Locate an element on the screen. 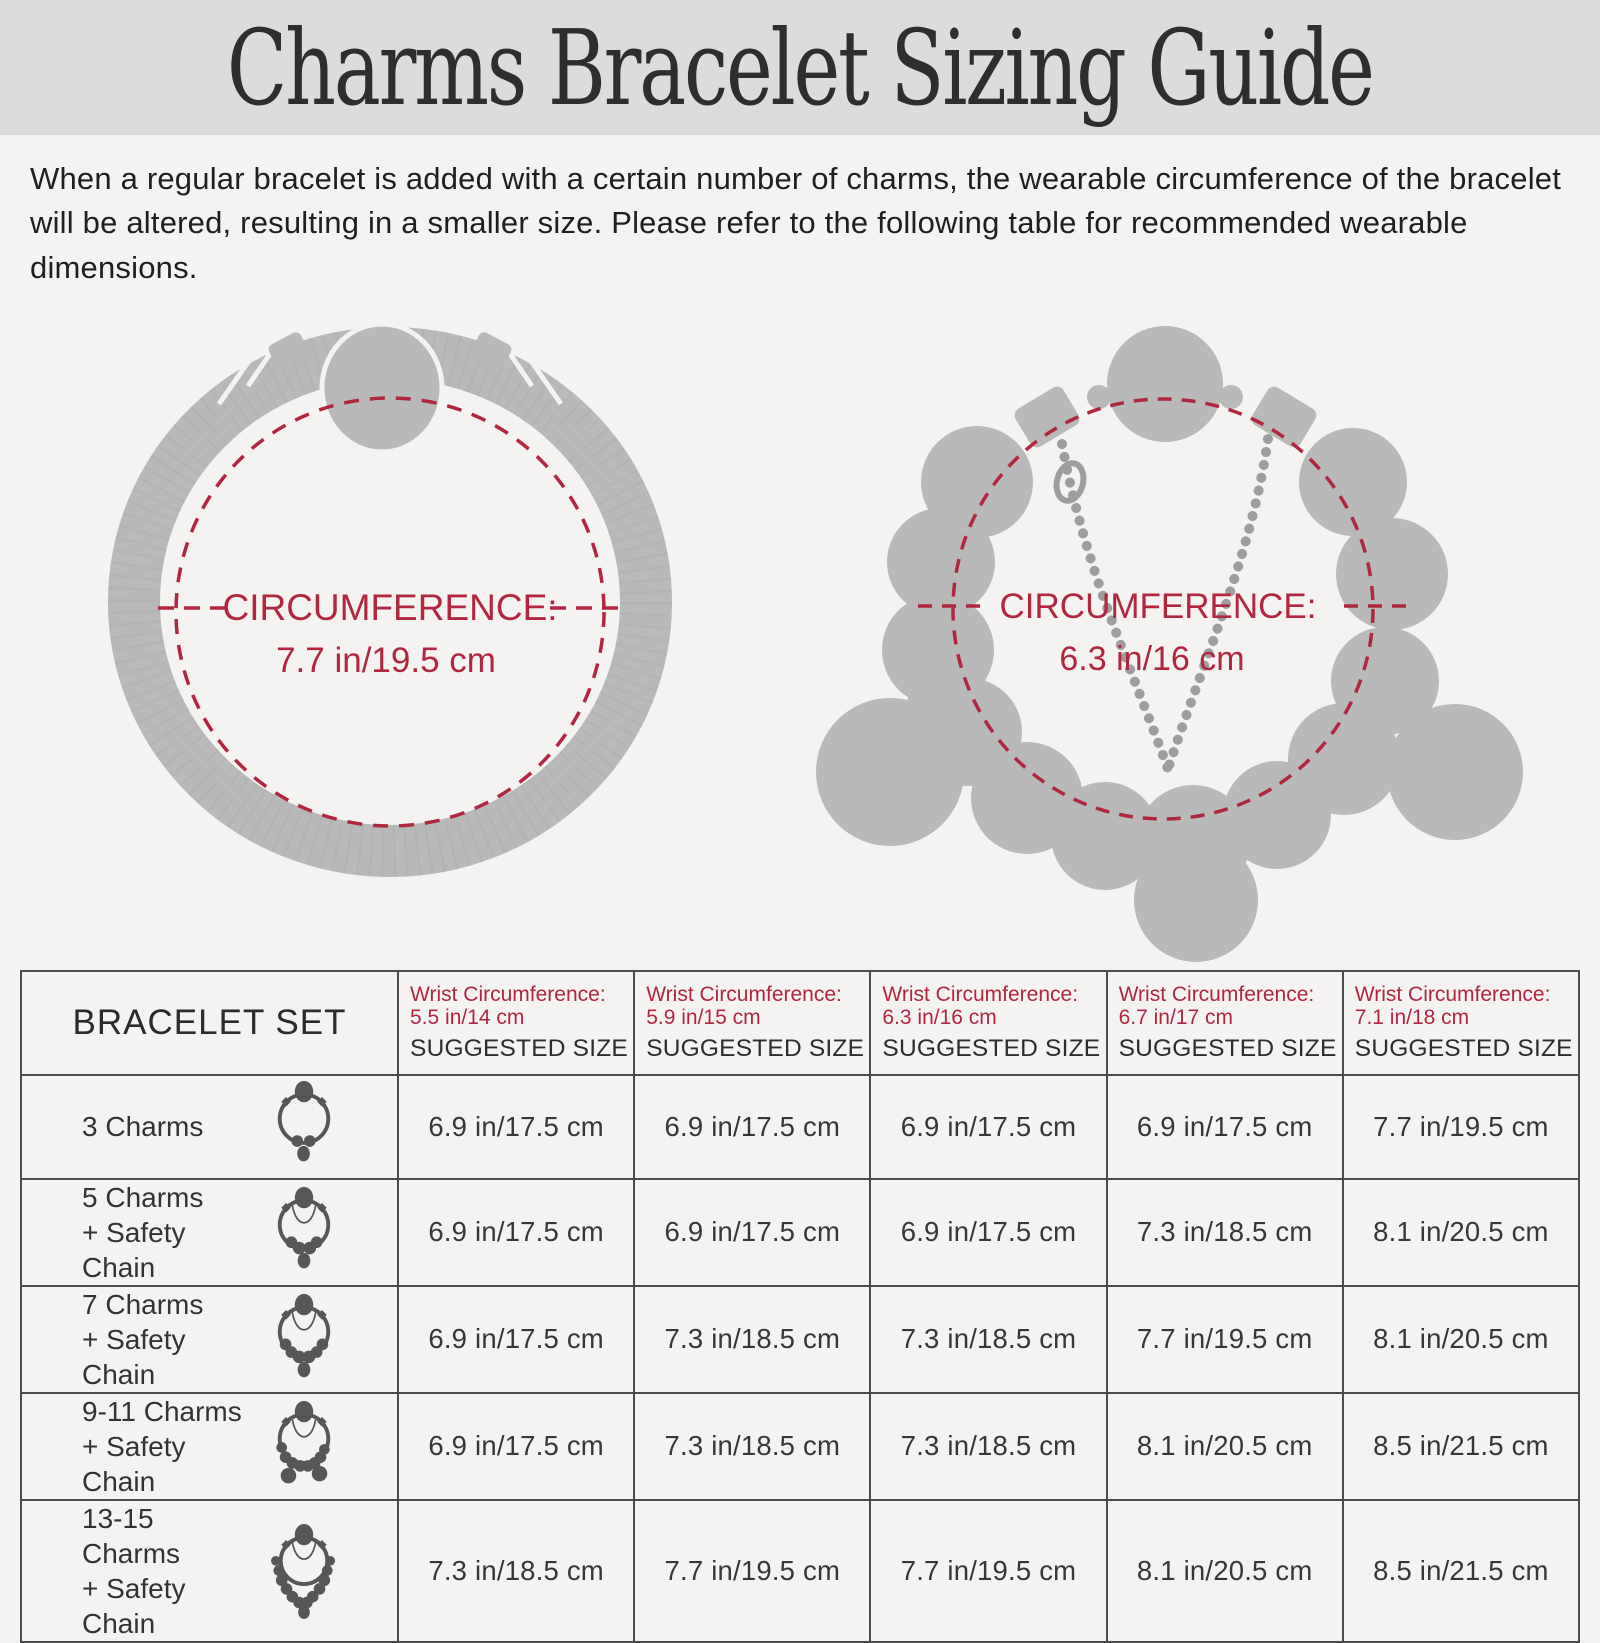  bracelet-13-15-charms-icon is located at coordinates (303, 1572).